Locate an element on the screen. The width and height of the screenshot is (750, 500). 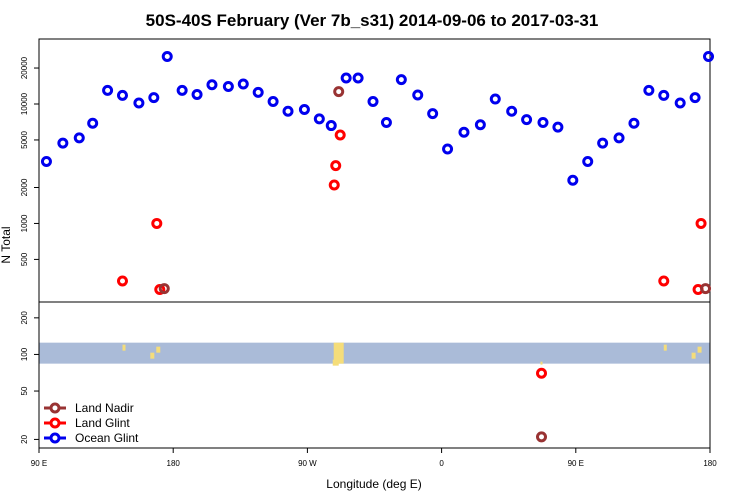
legend-land-nadir-label: Land Nadir is located at coordinates (104, 408).